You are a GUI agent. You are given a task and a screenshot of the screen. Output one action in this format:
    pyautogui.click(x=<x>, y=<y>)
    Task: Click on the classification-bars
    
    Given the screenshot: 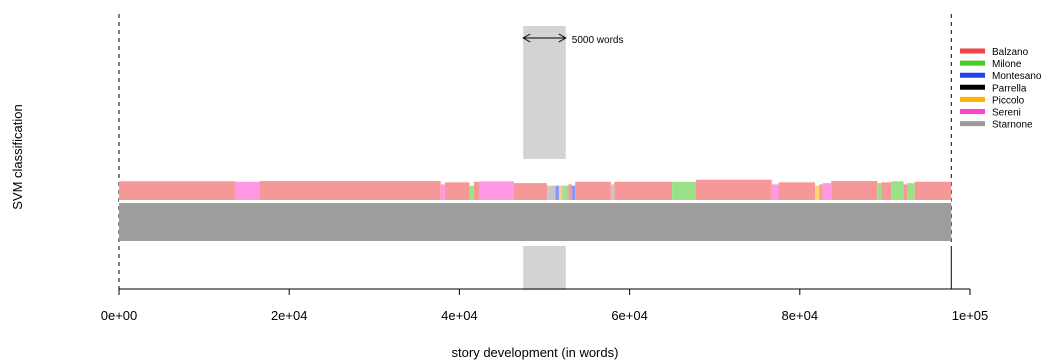 What is the action you would take?
    pyautogui.click(x=535, y=210)
    